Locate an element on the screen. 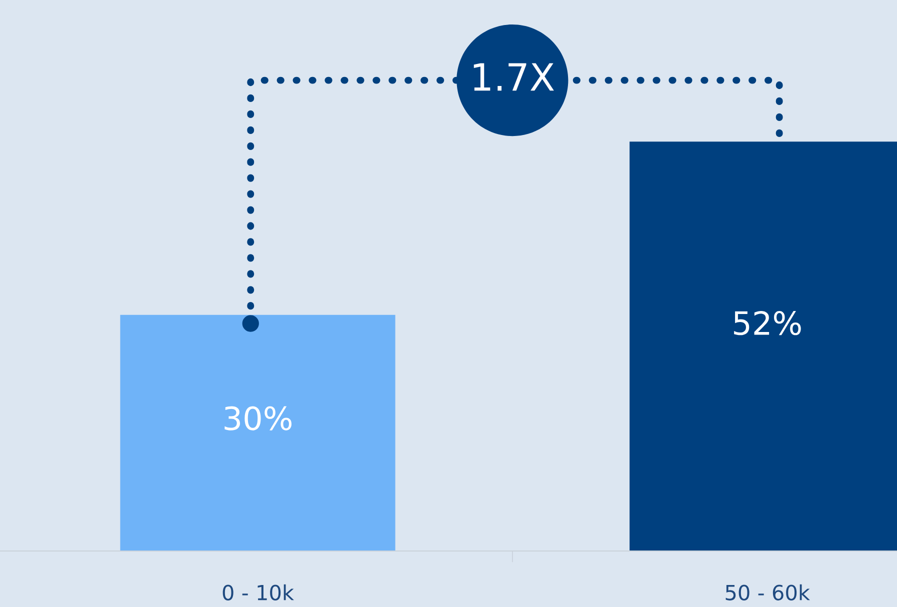 The height and width of the screenshot is (607, 897). annotation: 1.7X is located at coordinates (514, 77).